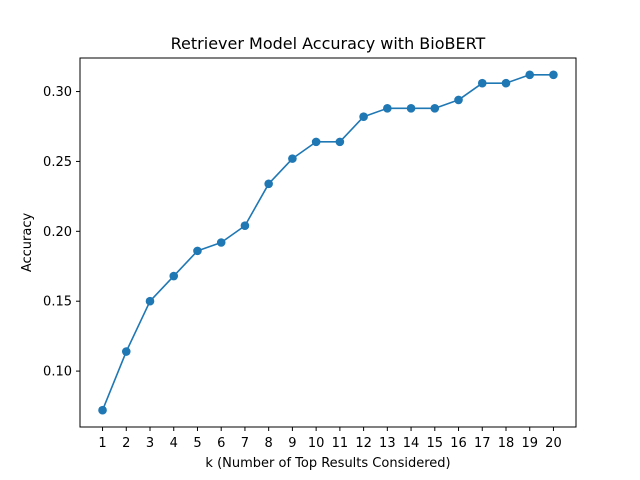 This screenshot has height=480, width=640. Describe the element at coordinates (27, 243) in the screenshot. I see `y-axis-title: Accuracy` at that location.